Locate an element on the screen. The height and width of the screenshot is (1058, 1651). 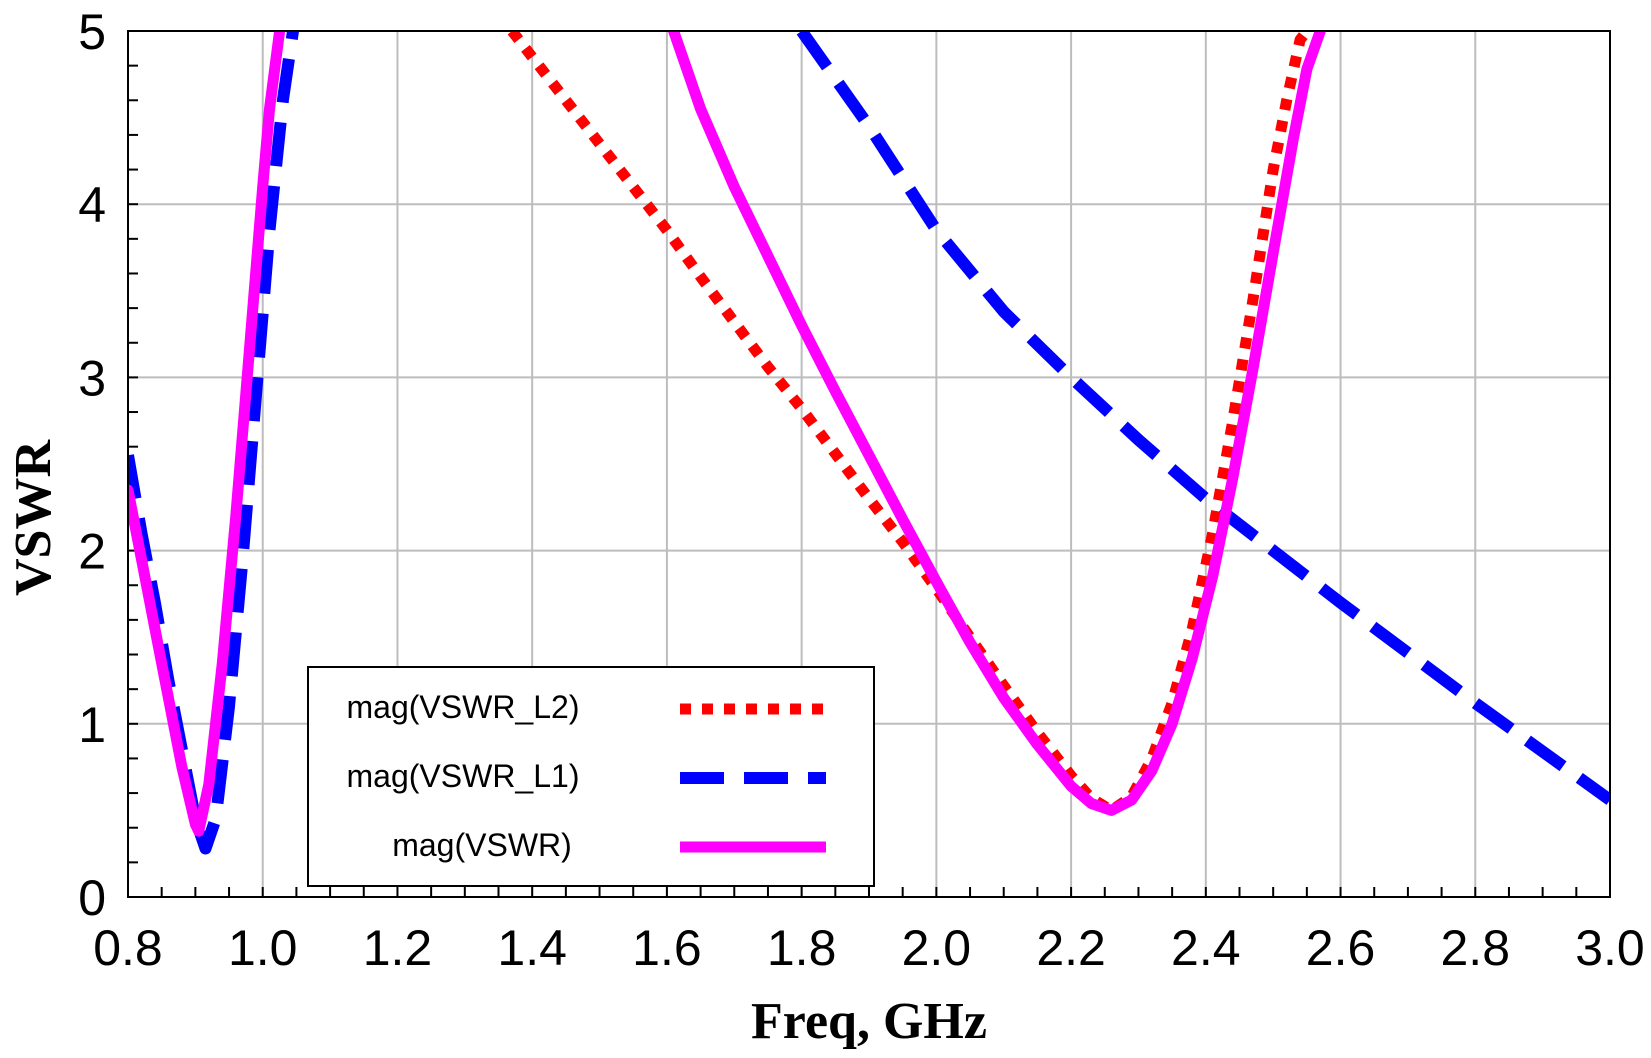
y-tick-label: 4 is located at coordinates (92, 205).